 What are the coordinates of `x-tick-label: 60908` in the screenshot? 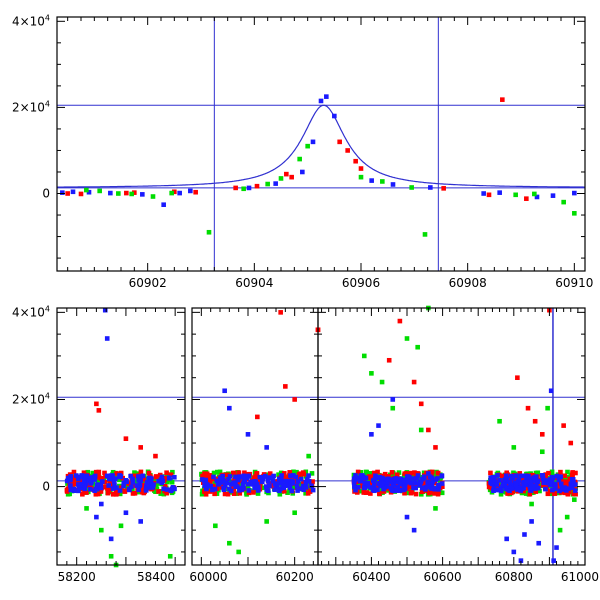 It's located at (468, 283).